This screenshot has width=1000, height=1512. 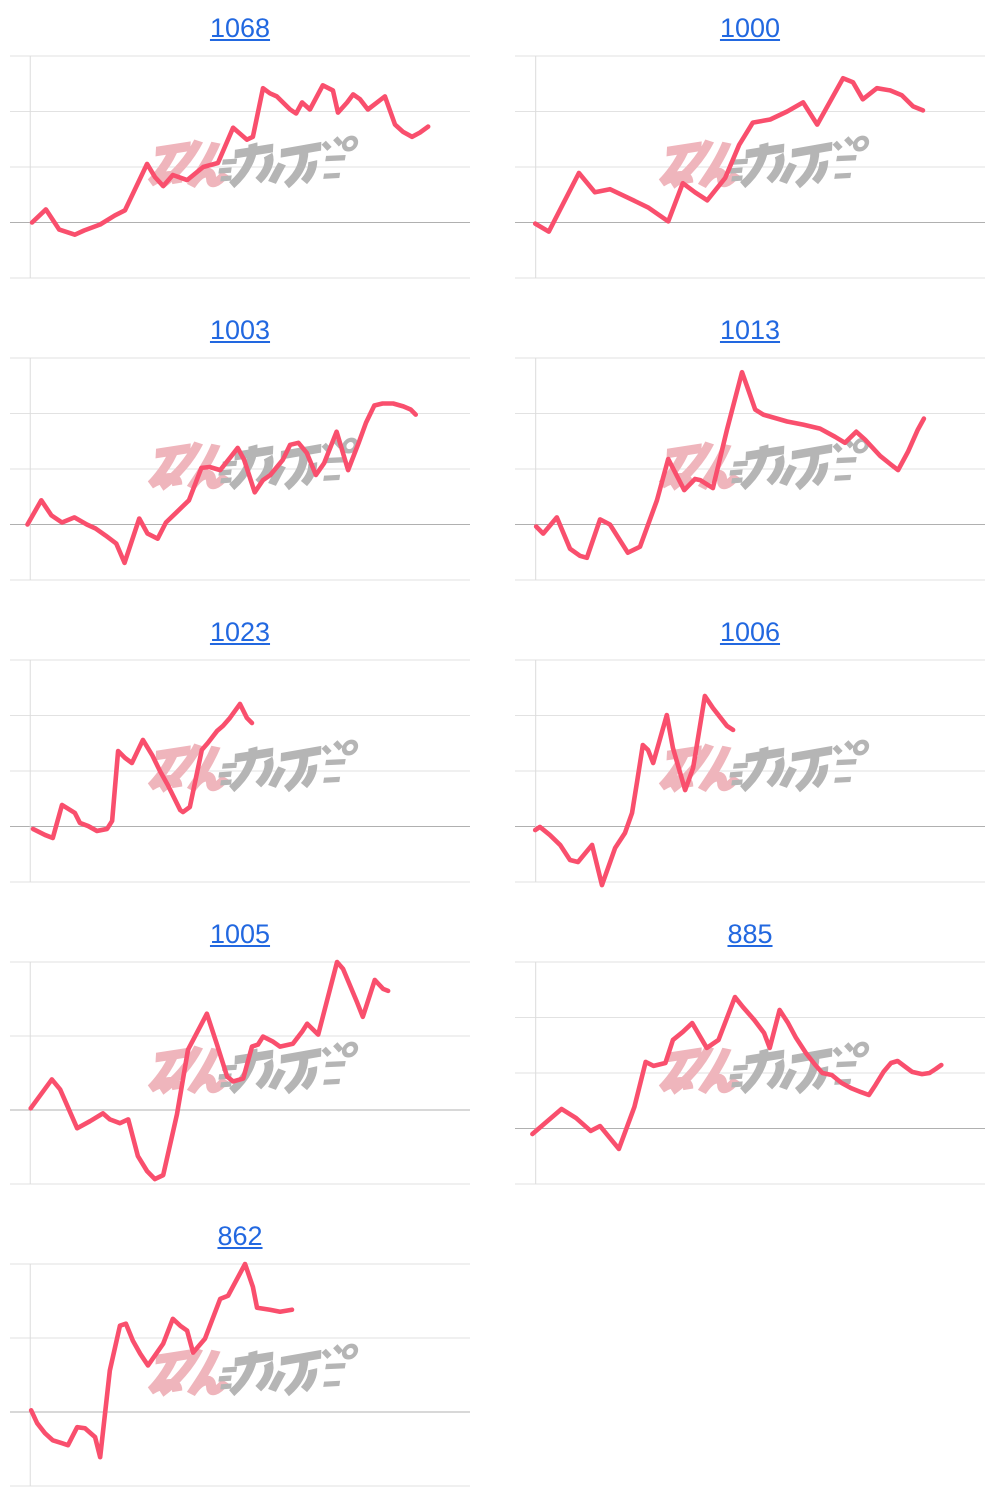 I want to click on chart-title-row: 1006, so click(x=750, y=632).